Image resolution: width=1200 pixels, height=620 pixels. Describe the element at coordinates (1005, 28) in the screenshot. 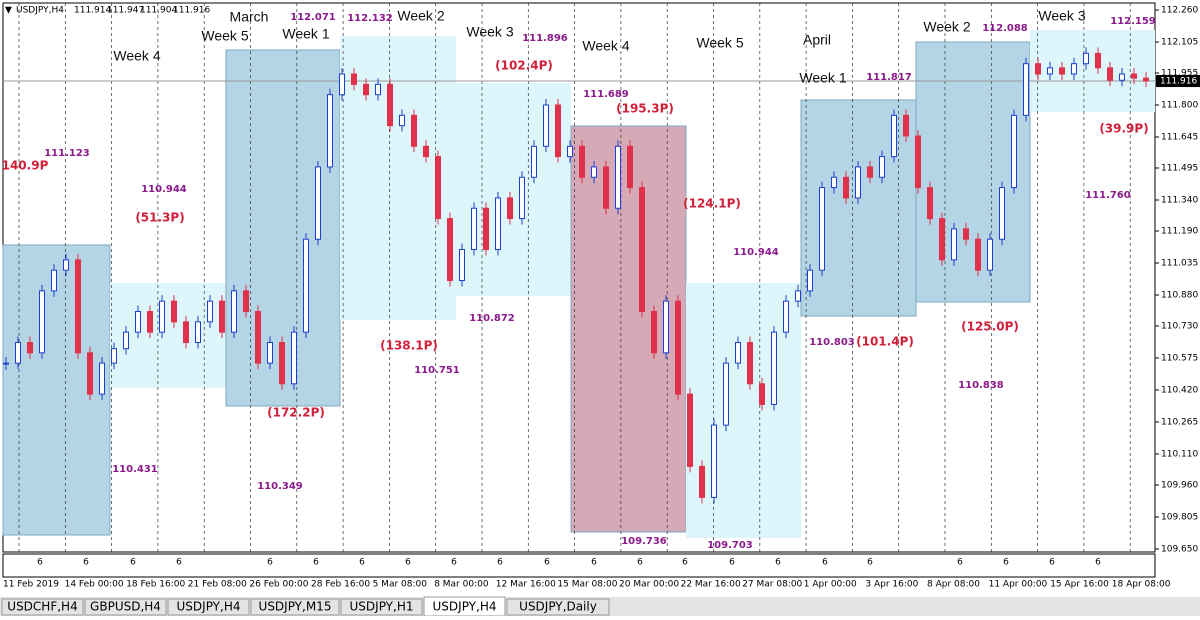

I see `price-label: 112.088` at that location.